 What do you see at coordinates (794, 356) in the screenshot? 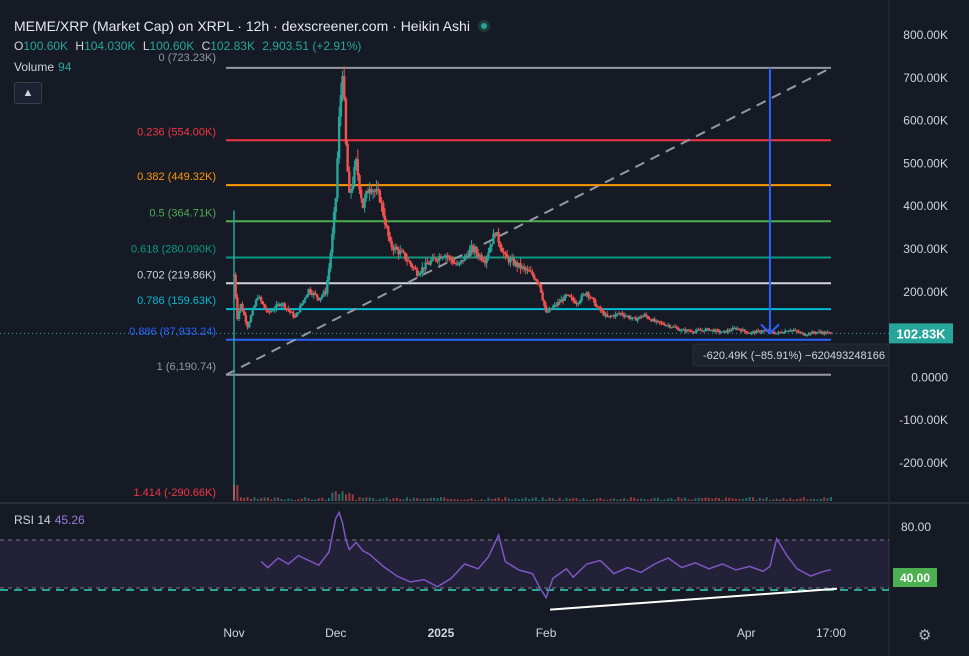
I see `measure-label: -620.49K (−85.91%) −620493248166` at bounding box center [794, 356].